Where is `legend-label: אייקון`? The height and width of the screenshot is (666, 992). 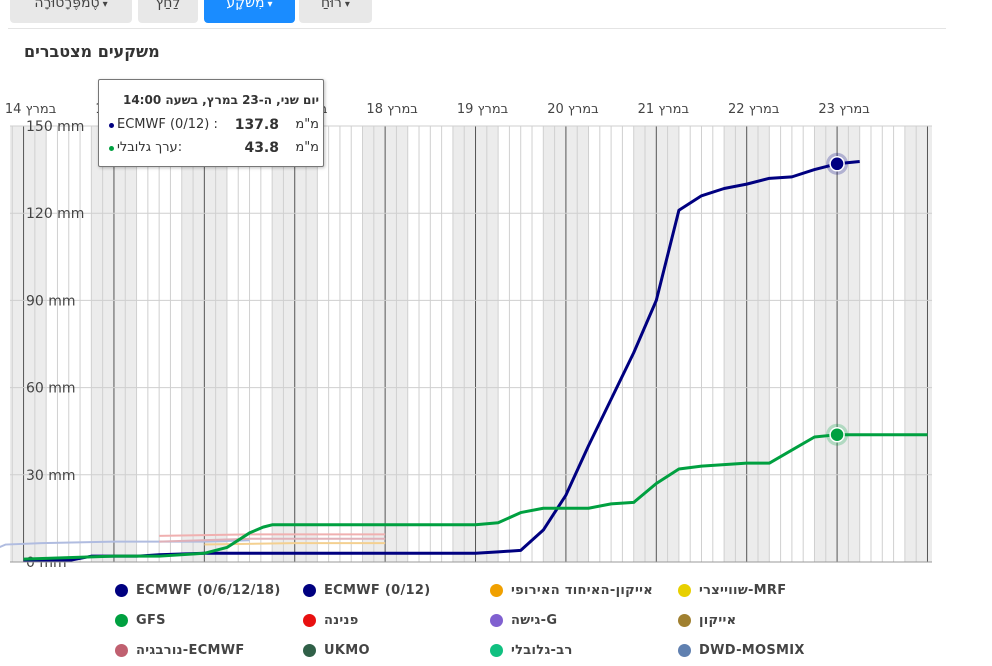
legend-label: אייקון is located at coordinates (718, 620).